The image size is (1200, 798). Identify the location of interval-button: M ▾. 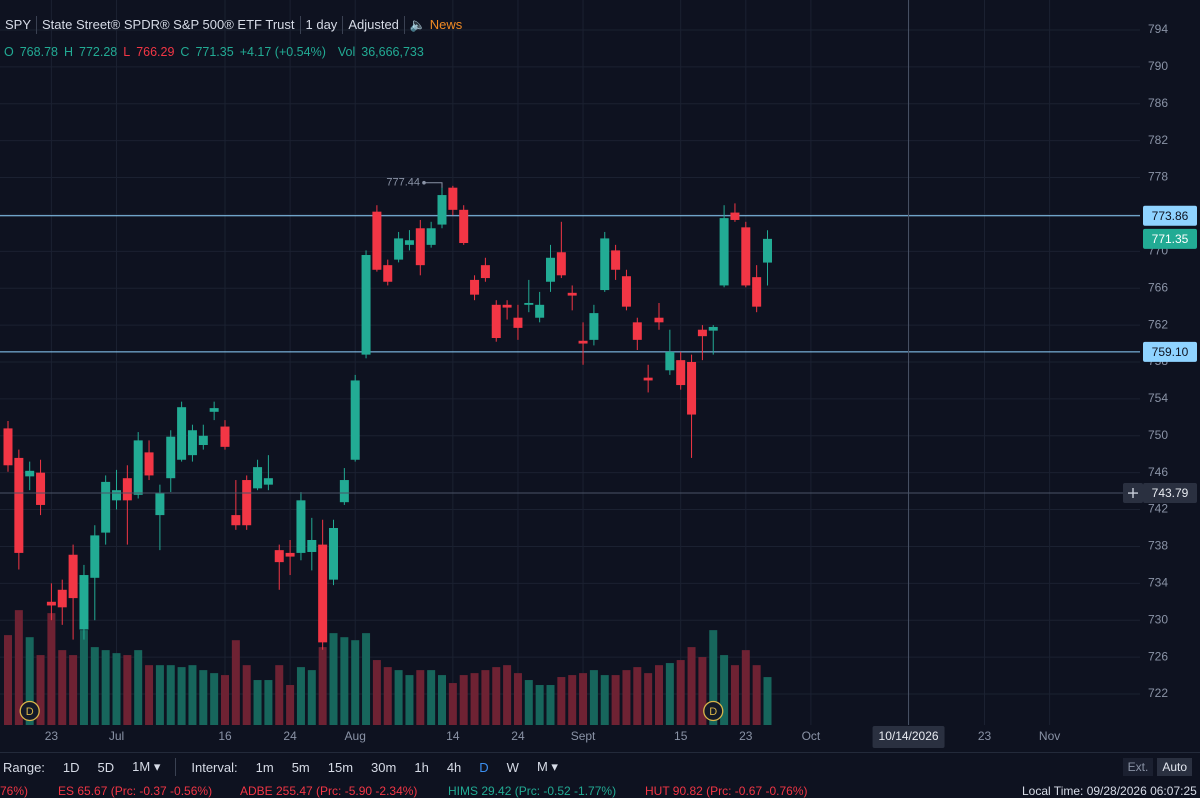
(547, 766).